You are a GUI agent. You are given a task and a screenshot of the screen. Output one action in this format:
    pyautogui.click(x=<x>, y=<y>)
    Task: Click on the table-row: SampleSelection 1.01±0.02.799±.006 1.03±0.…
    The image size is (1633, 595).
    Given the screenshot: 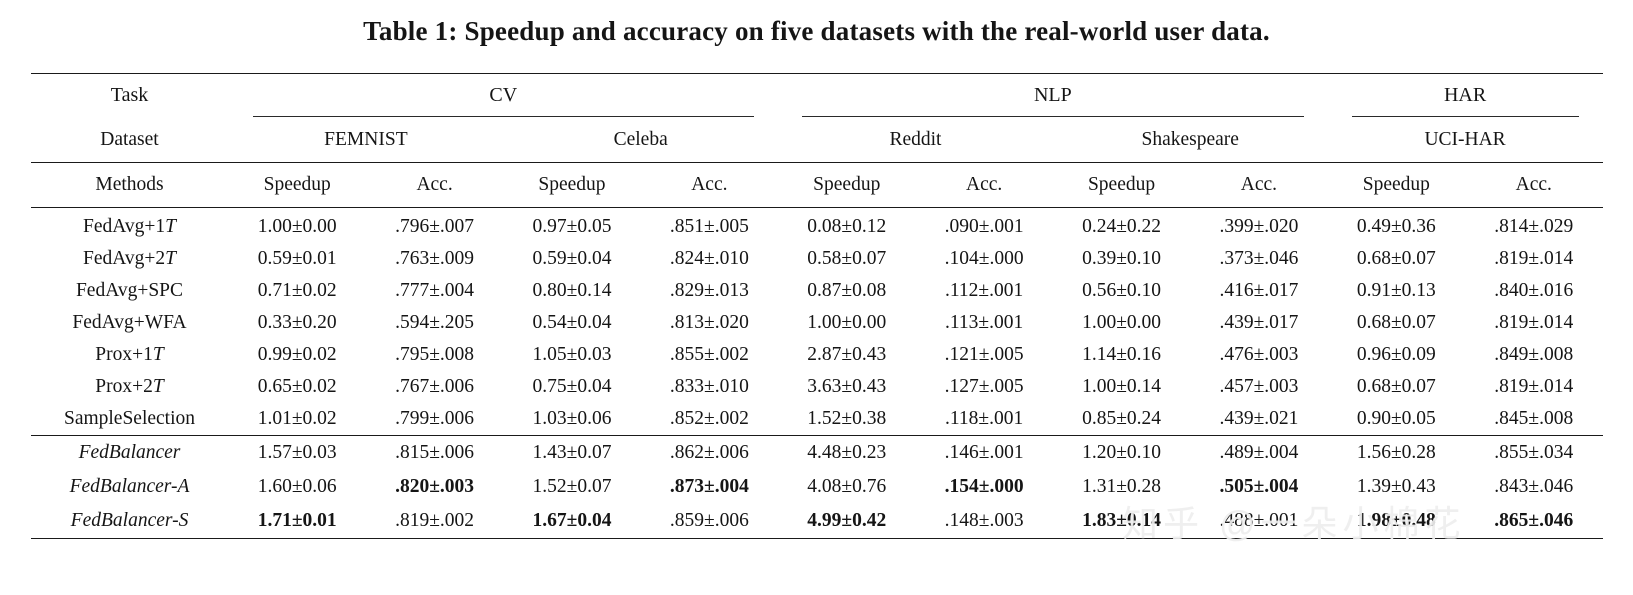 What is the action you would take?
    pyautogui.click(x=816, y=419)
    